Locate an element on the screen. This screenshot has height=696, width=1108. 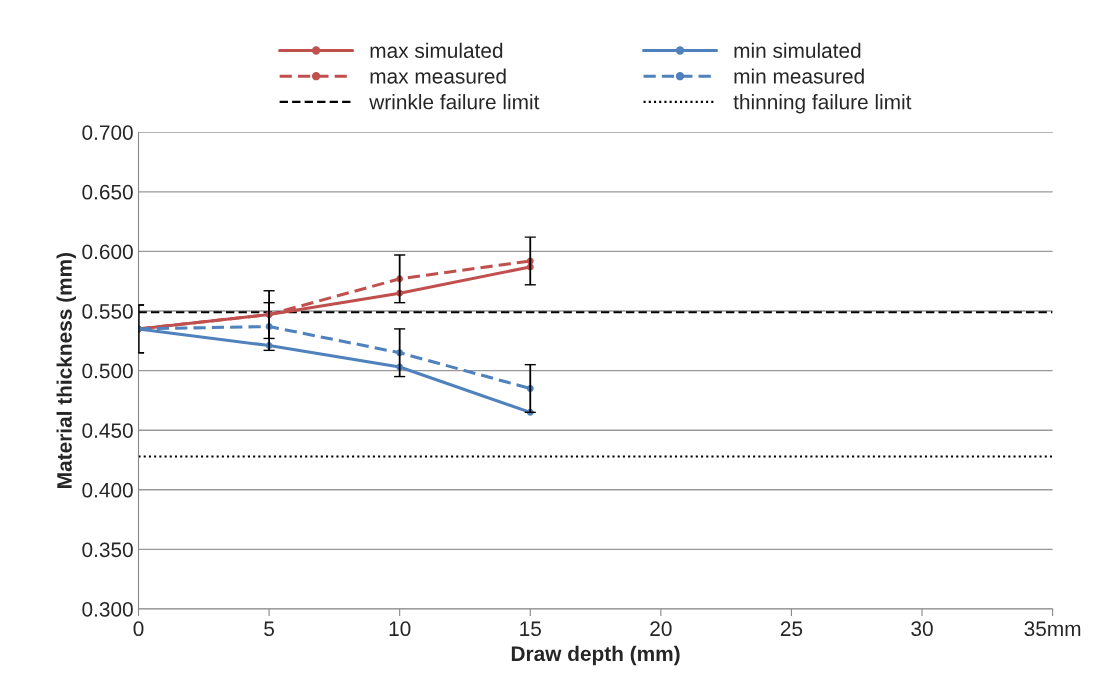
legend-label: thinning failure limit is located at coordinates (822, 104).